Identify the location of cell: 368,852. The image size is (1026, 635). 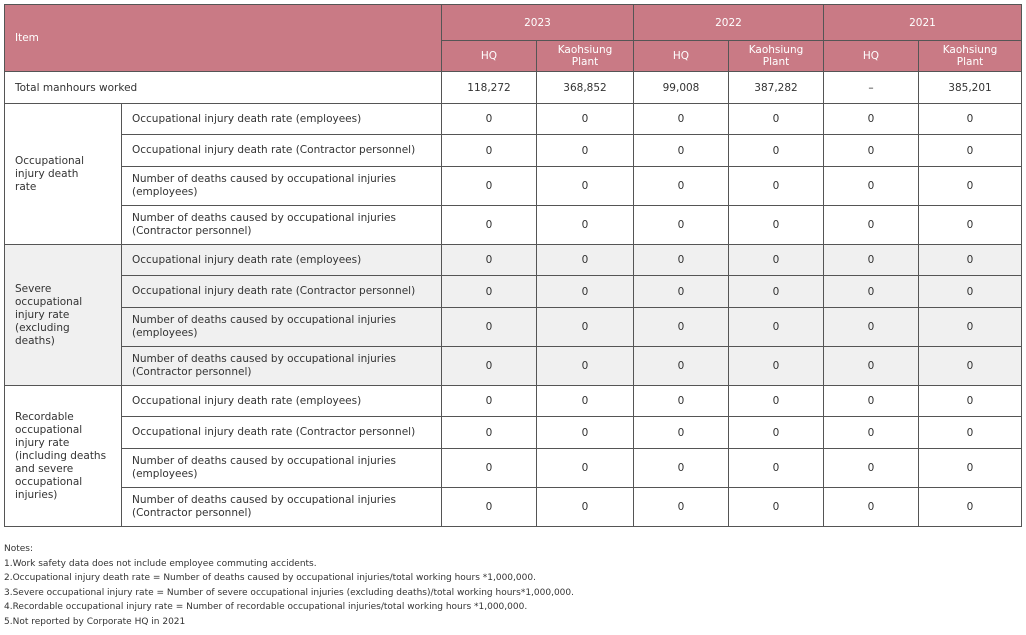
(585, 87).